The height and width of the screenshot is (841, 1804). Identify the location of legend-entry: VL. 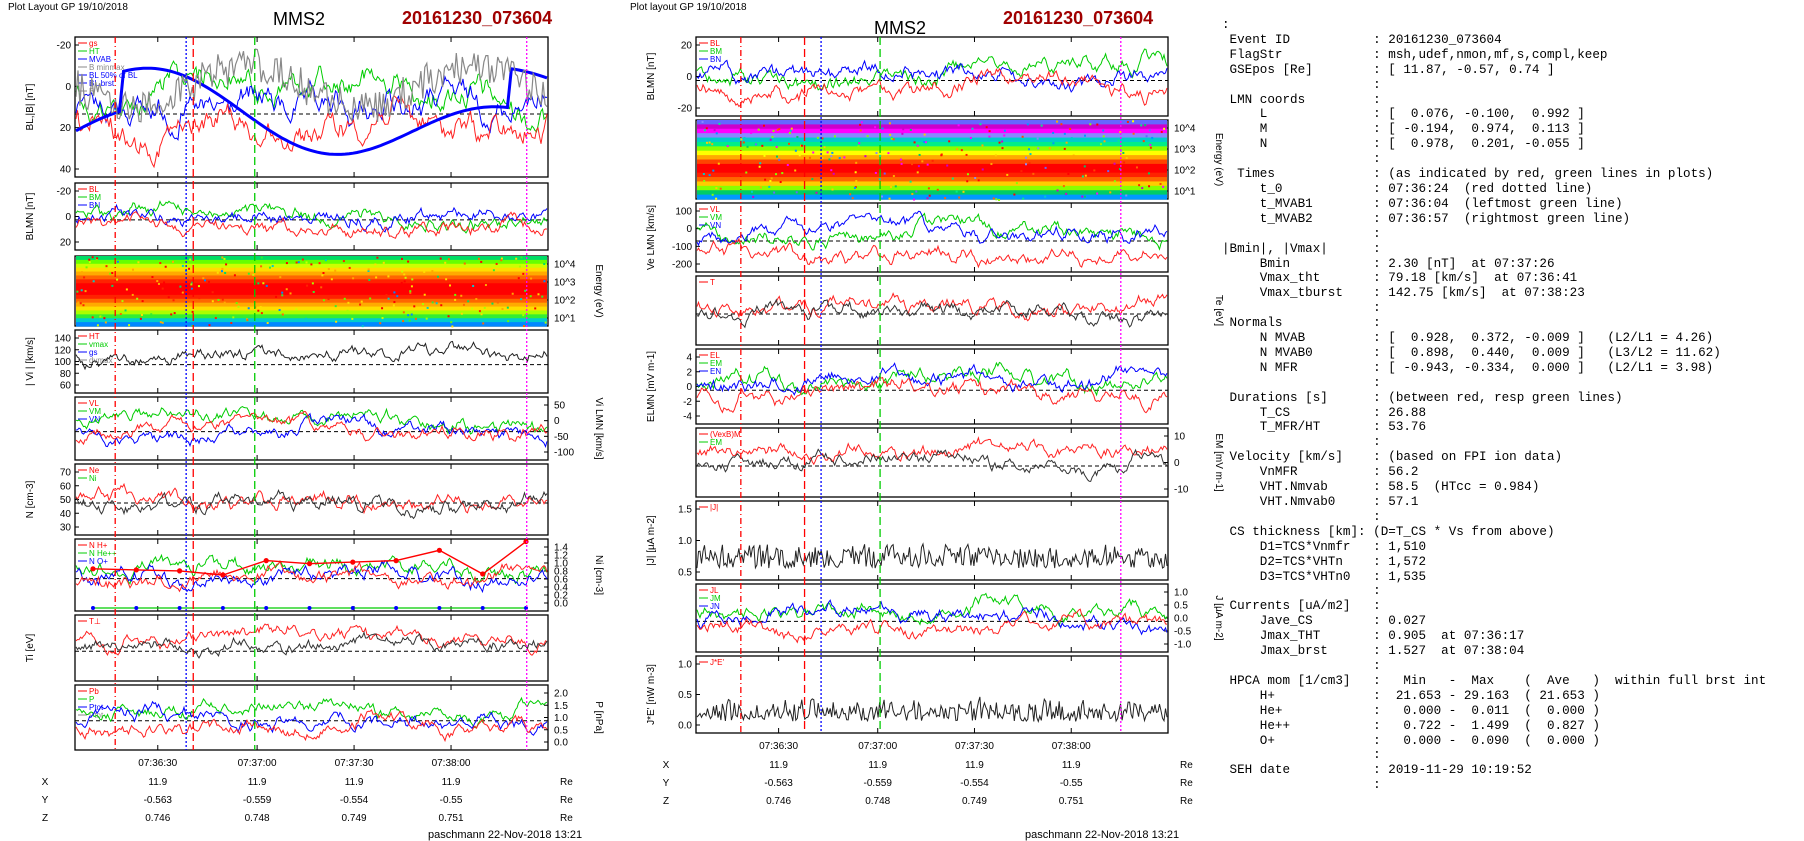
(715, 209).